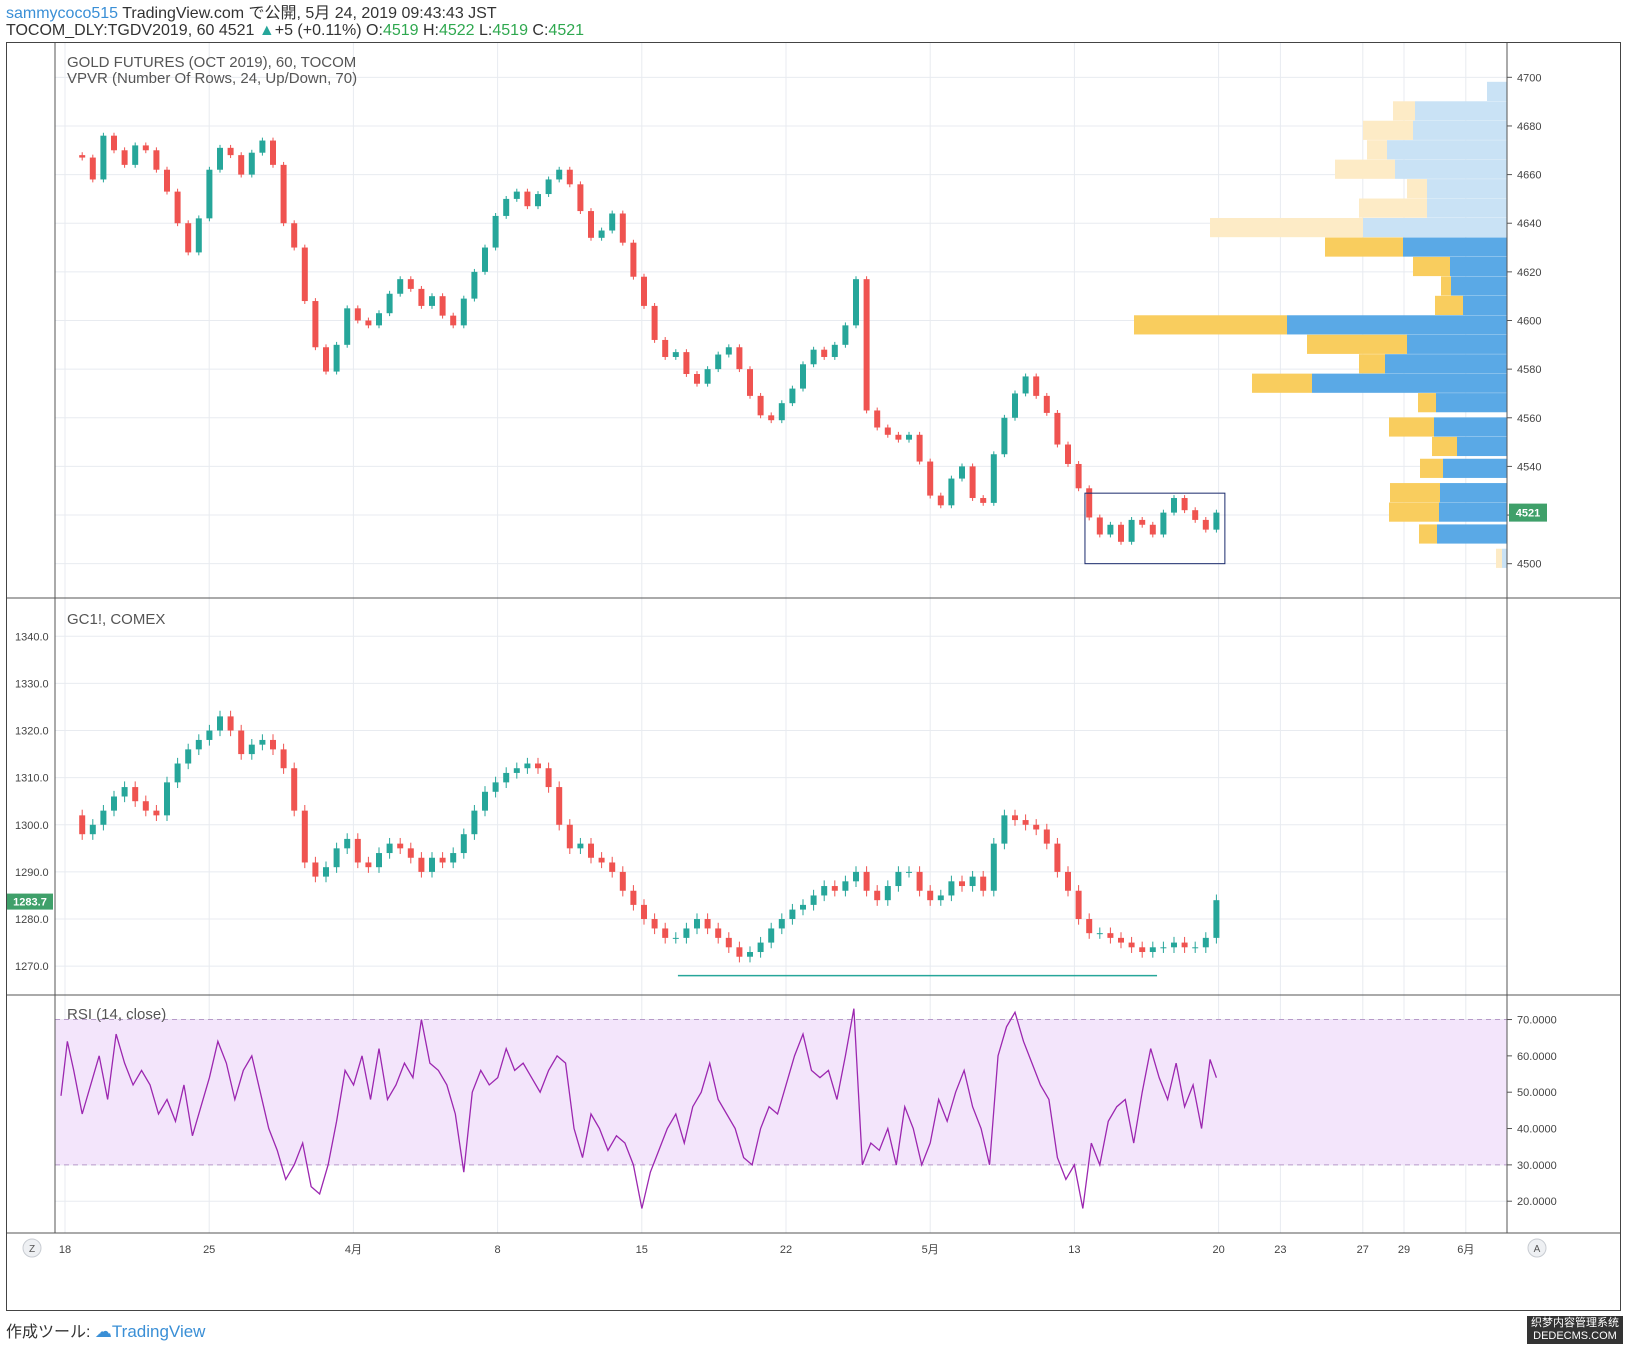 The image size is (1627, 1346). Describe the element at coordinates (498, 1250) in the screenshot. I see `time-tick-label: 8` at that location.